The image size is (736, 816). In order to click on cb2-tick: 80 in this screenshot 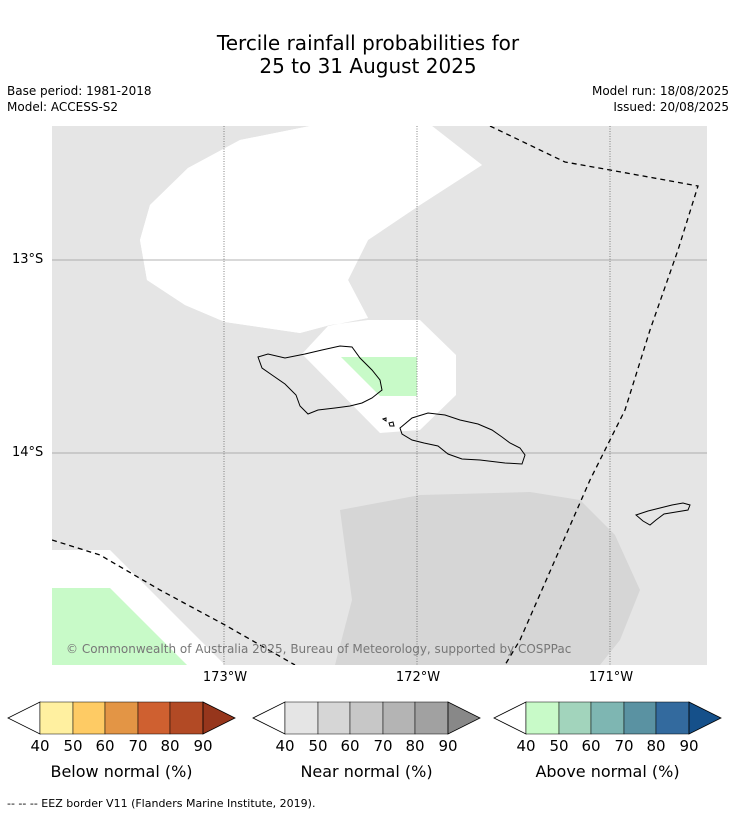, I will do `click(414, 746)`.